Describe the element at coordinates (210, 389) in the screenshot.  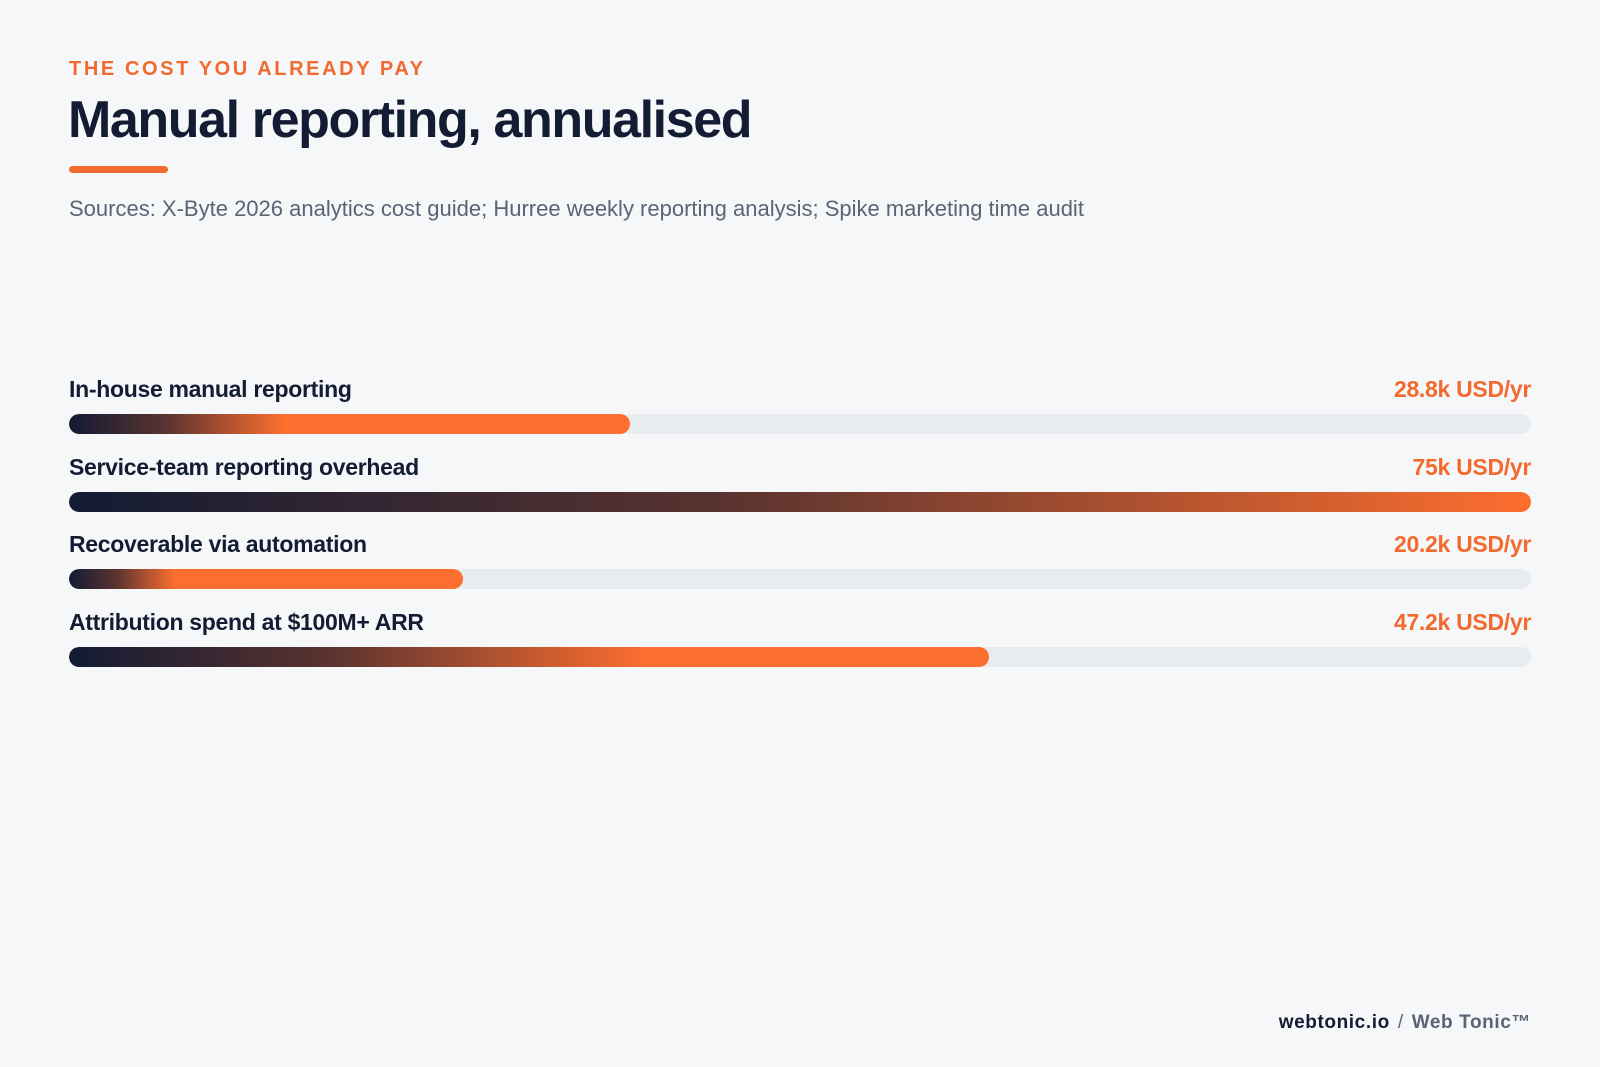
I see `bar-label: In-house manual reporting` at that location.